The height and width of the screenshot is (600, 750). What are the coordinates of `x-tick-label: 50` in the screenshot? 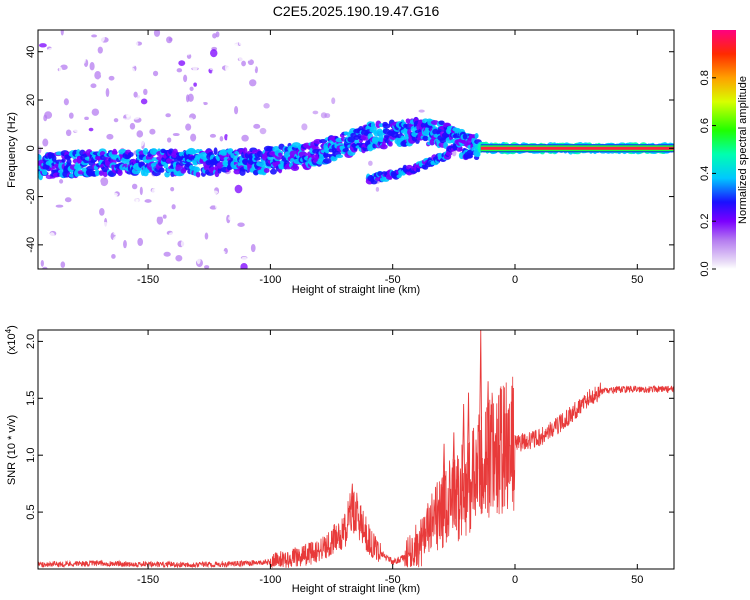 It's located at (637, 280).